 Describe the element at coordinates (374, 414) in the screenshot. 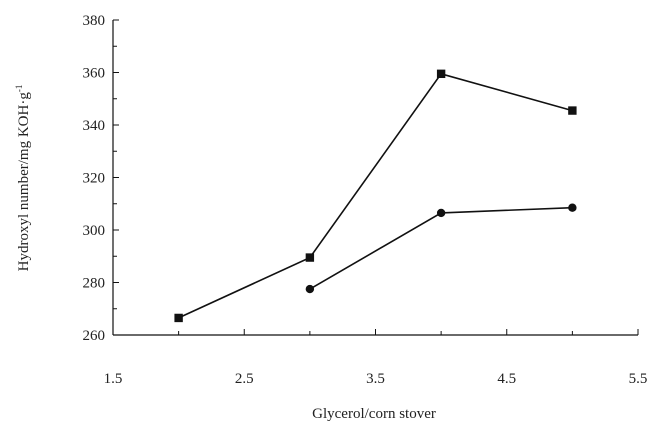

I see `x-axis-title: Glycerol/corn stover` at that location.